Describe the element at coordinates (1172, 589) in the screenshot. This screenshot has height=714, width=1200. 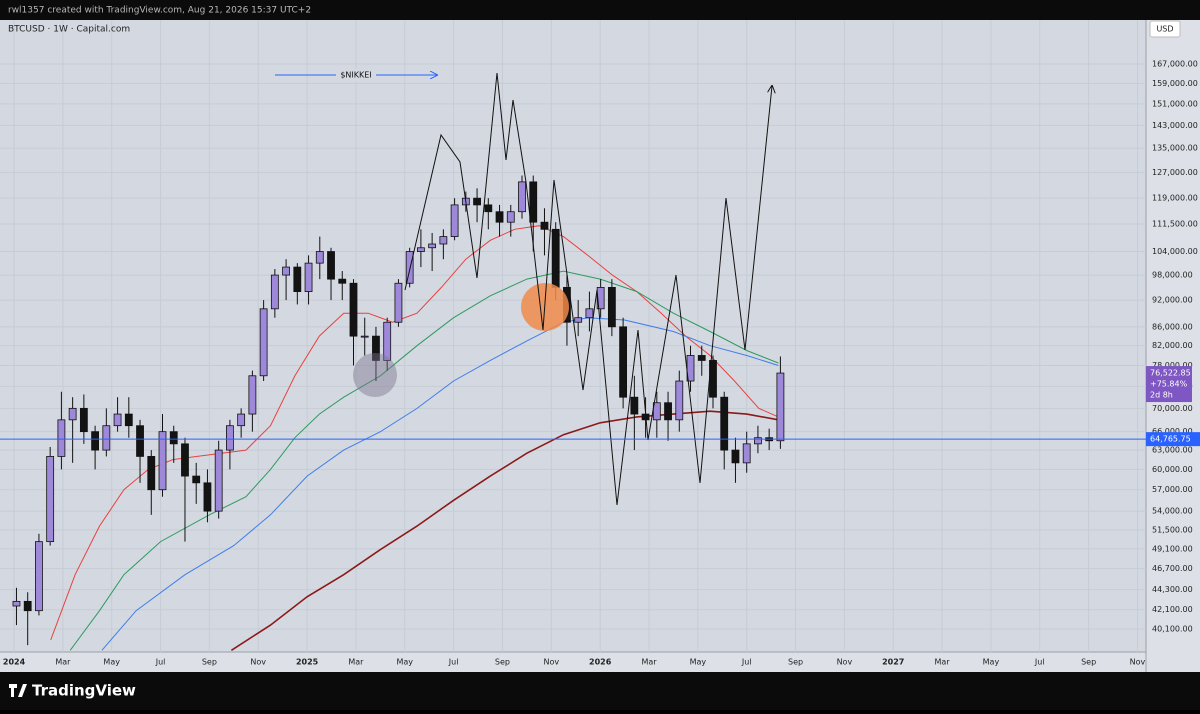
I see `y-tick-label: 44,300.00` at that location.